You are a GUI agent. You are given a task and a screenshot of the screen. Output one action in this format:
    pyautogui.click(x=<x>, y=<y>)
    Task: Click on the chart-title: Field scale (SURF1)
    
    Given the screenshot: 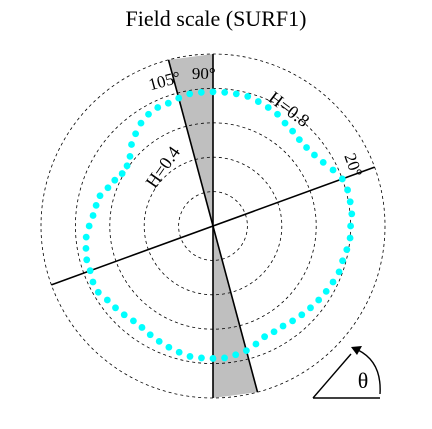 What is the action you would take?
    pyautogui.click(x=216, y=18)
    